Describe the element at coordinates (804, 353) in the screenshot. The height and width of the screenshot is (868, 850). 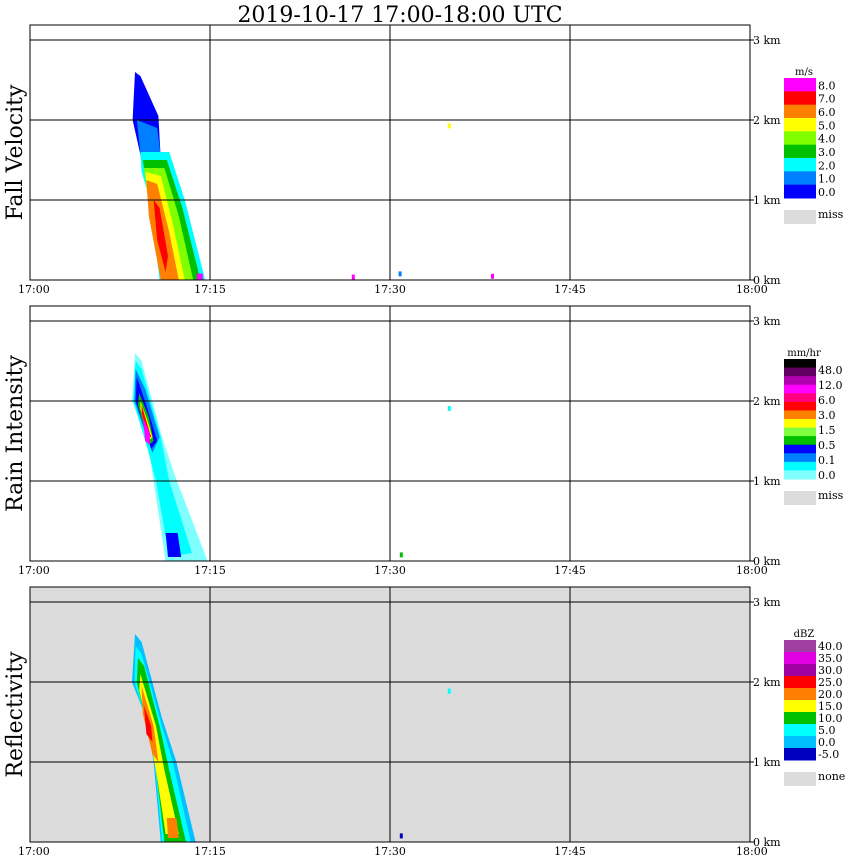
I see `colorbar-unit: mm/hr` at that location.